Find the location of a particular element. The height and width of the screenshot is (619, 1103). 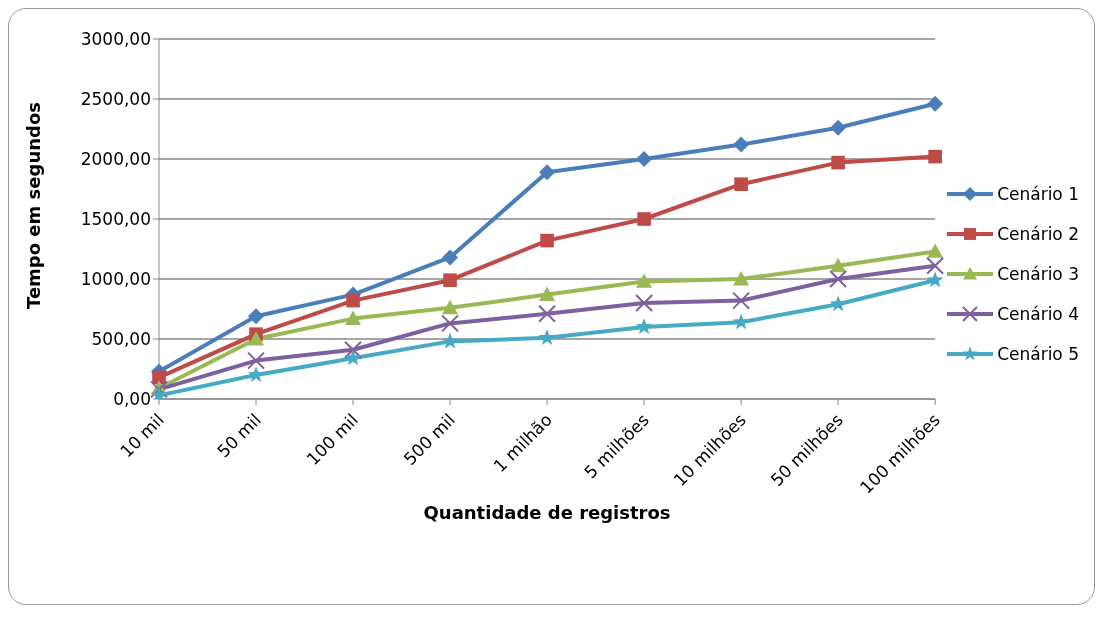

legend-label: Cenário 2 is located at coordinates (1038, 234).